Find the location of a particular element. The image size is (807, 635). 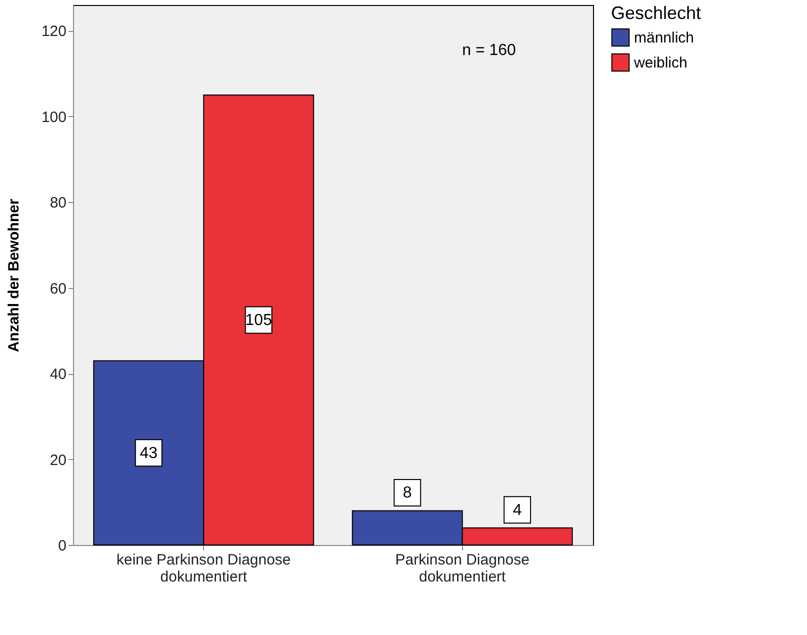

y-tick-label: 100 is located at coordinates (53, 117).